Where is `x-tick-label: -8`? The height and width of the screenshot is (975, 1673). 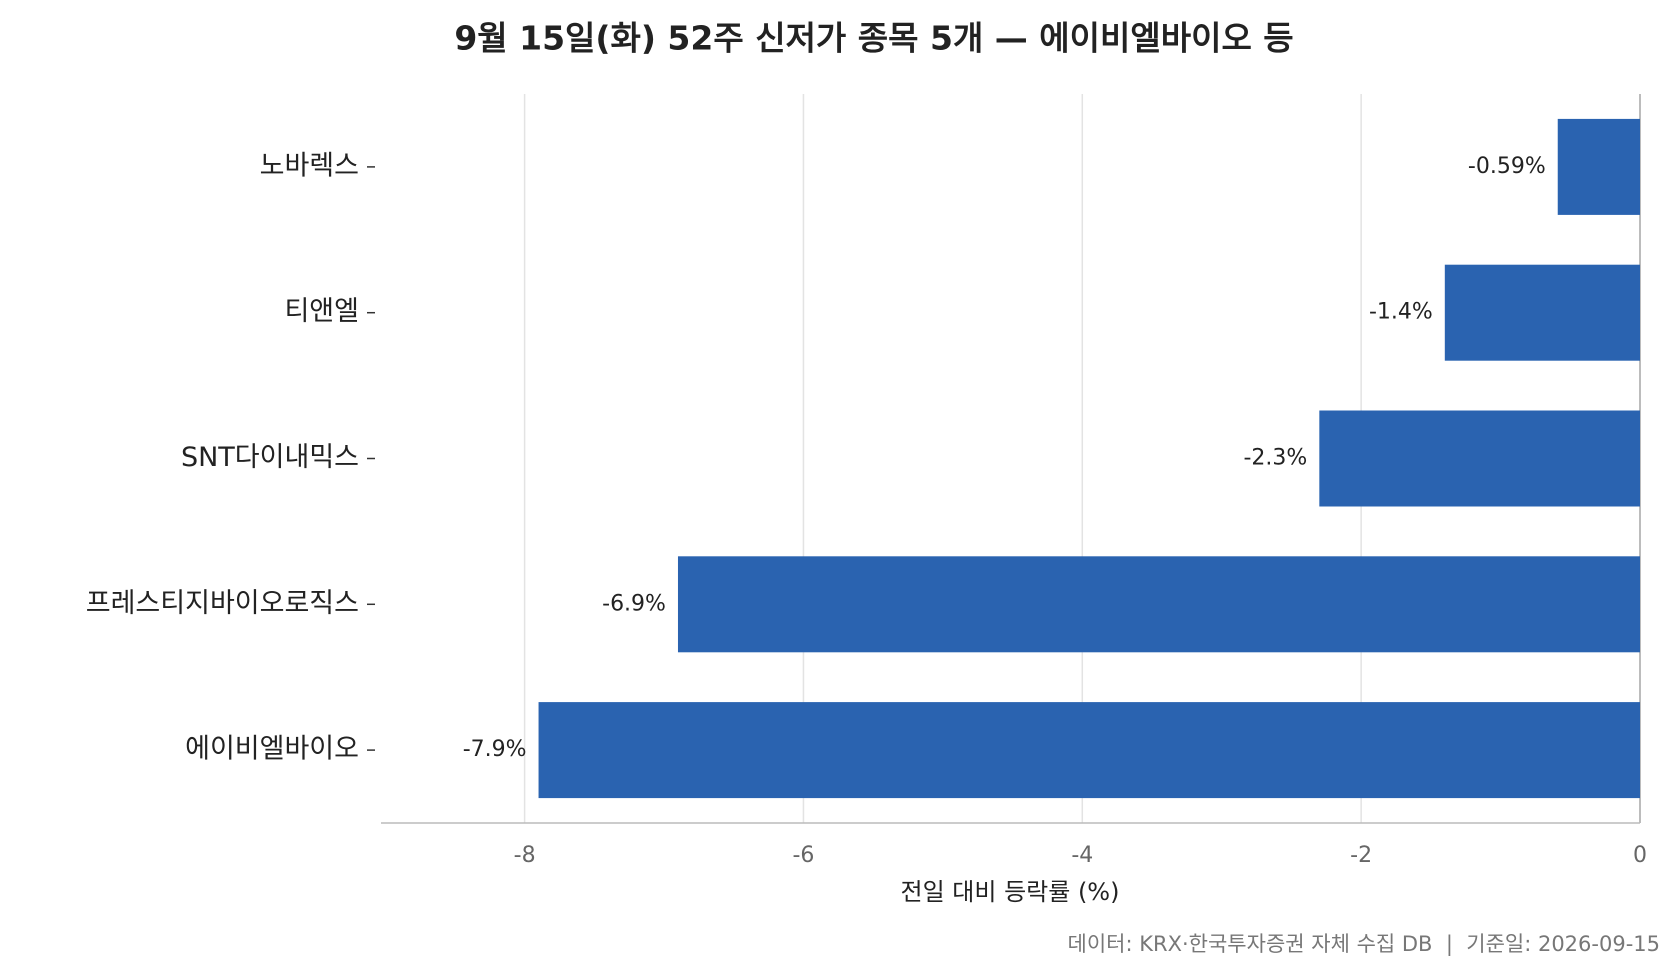 x-tick-label: -8 is located at coordinates (525, 855).